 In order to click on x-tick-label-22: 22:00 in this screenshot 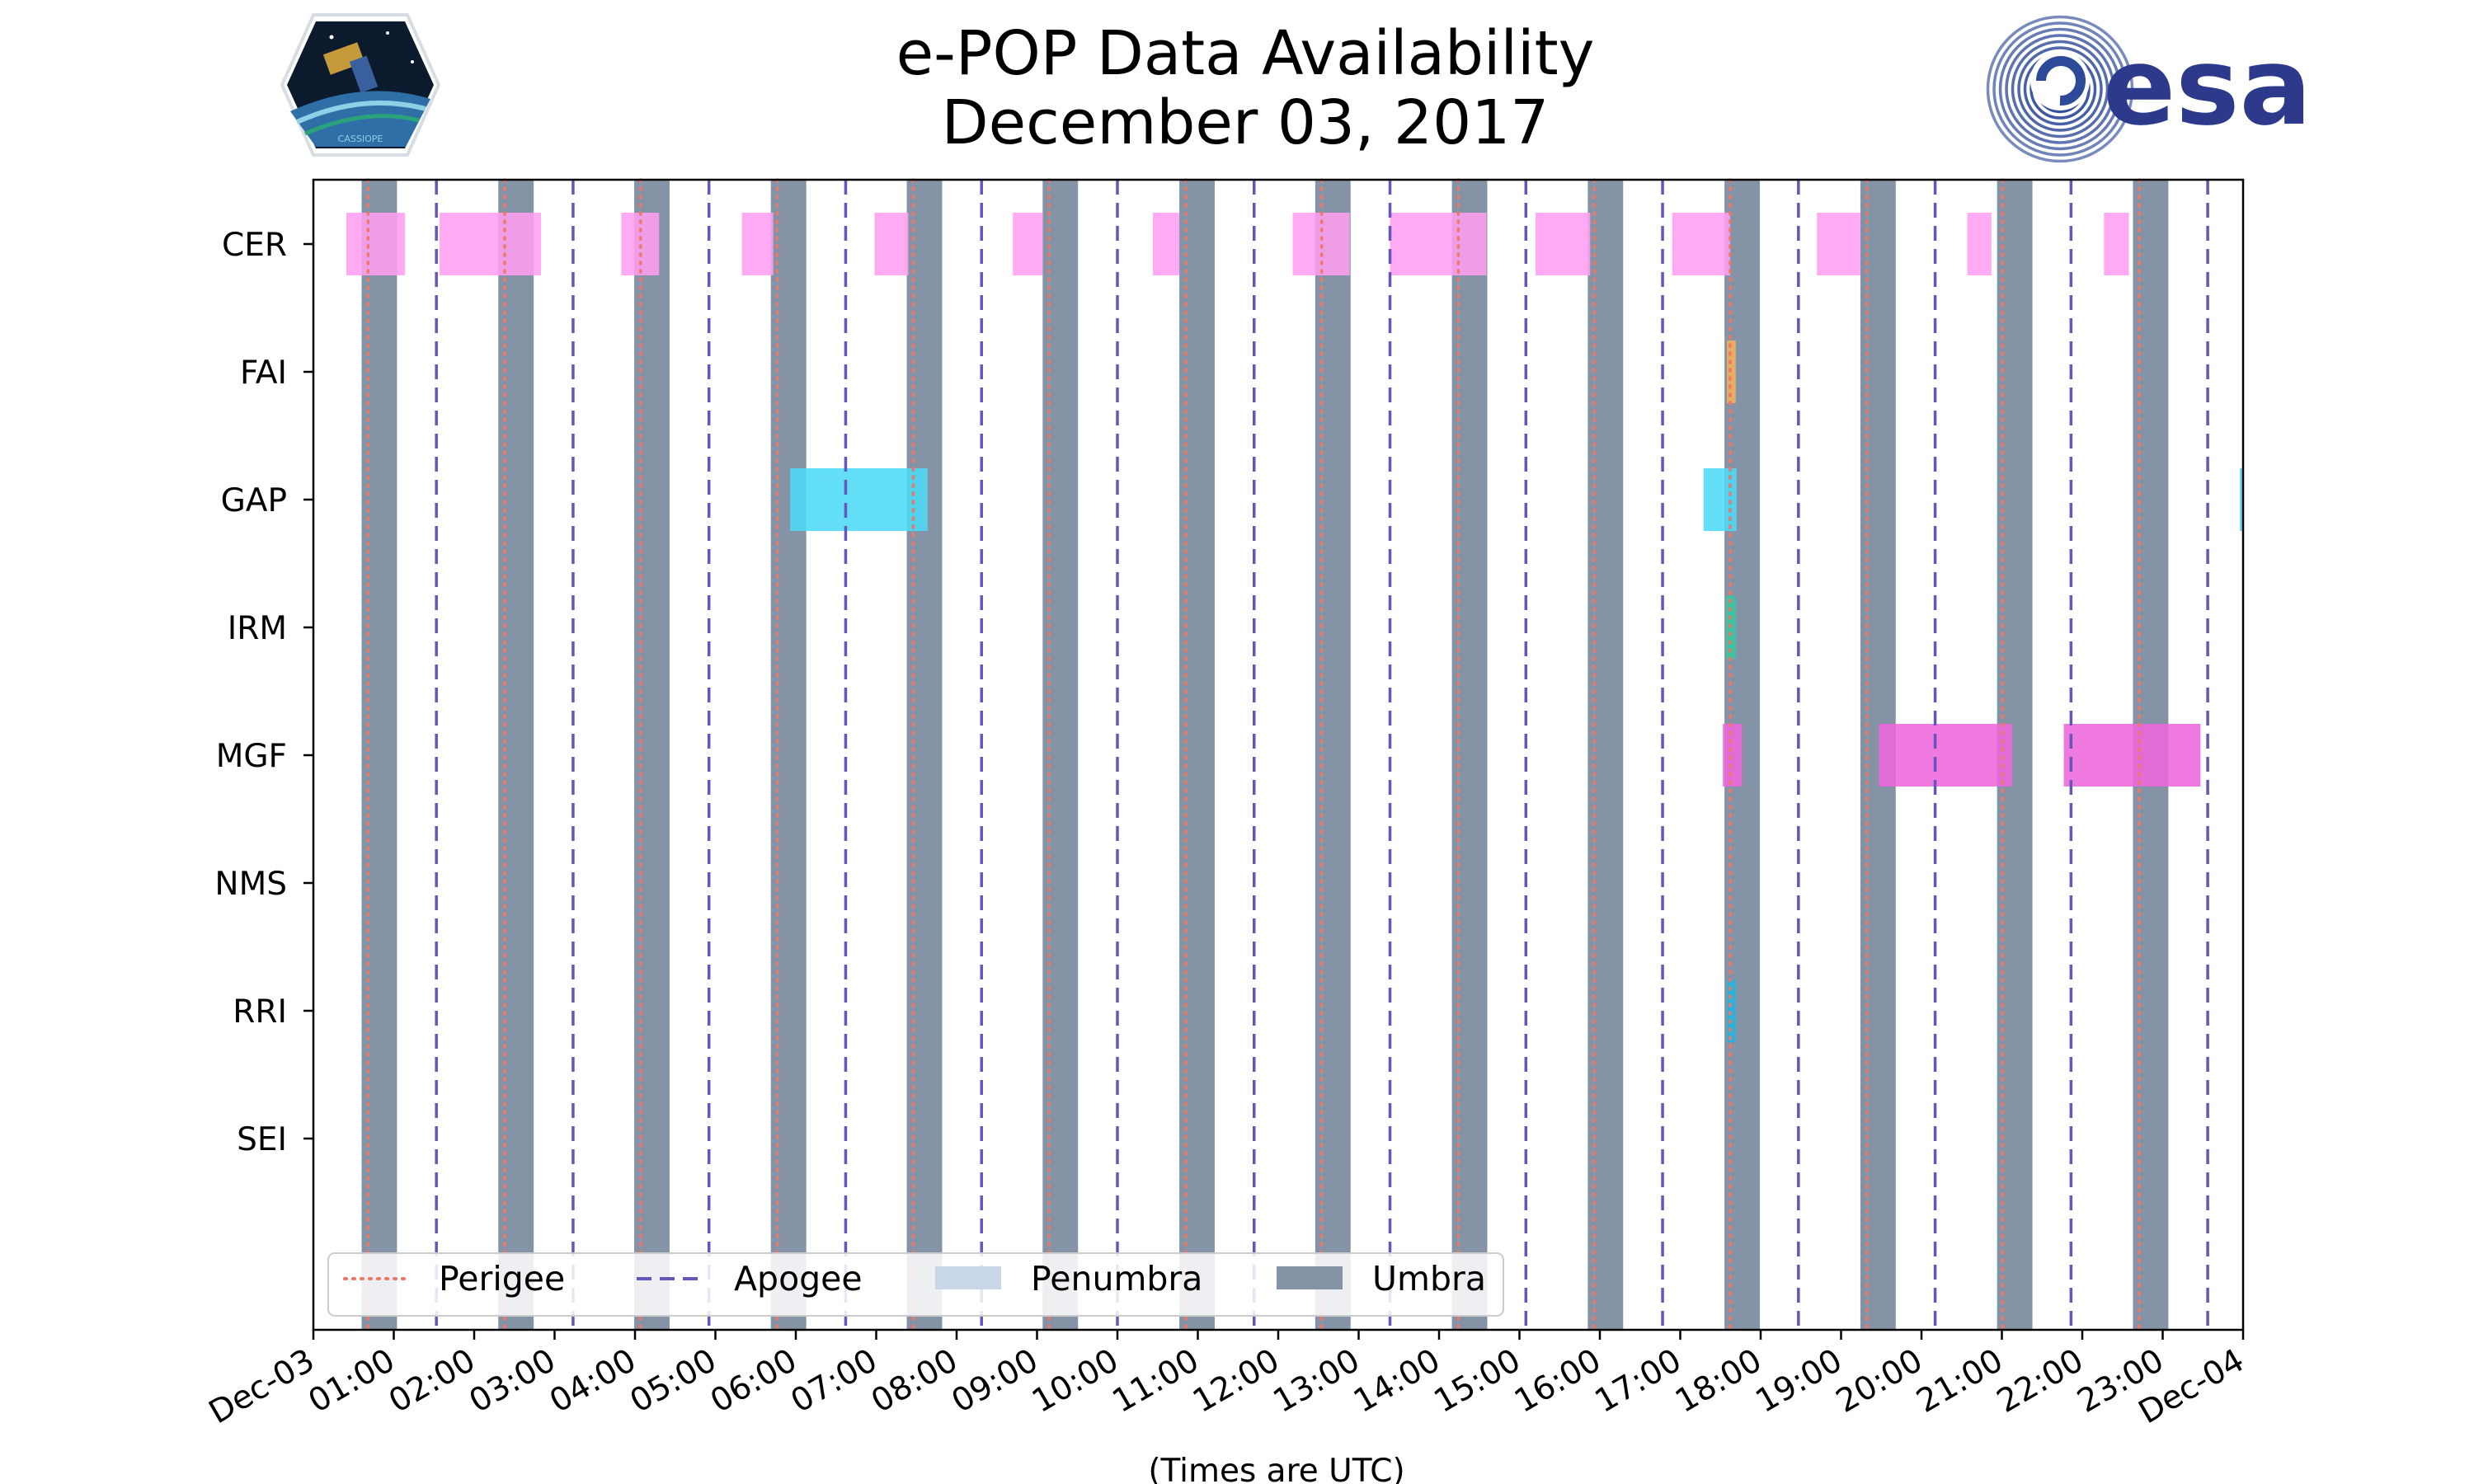, I will do `click(2040, 1381)`.